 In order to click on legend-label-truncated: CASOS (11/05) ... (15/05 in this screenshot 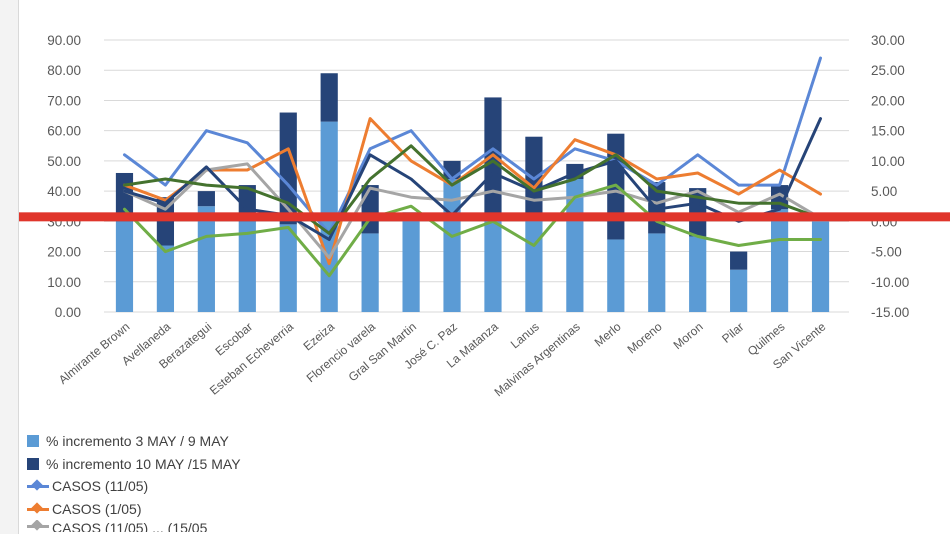, I will do `click(130, 526)`.